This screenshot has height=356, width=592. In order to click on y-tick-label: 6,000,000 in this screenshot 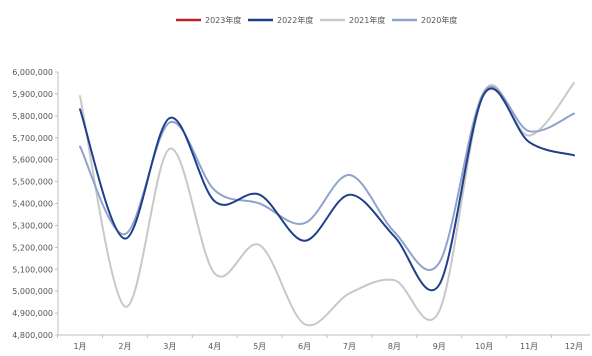, I will do `click(32, 72)`.